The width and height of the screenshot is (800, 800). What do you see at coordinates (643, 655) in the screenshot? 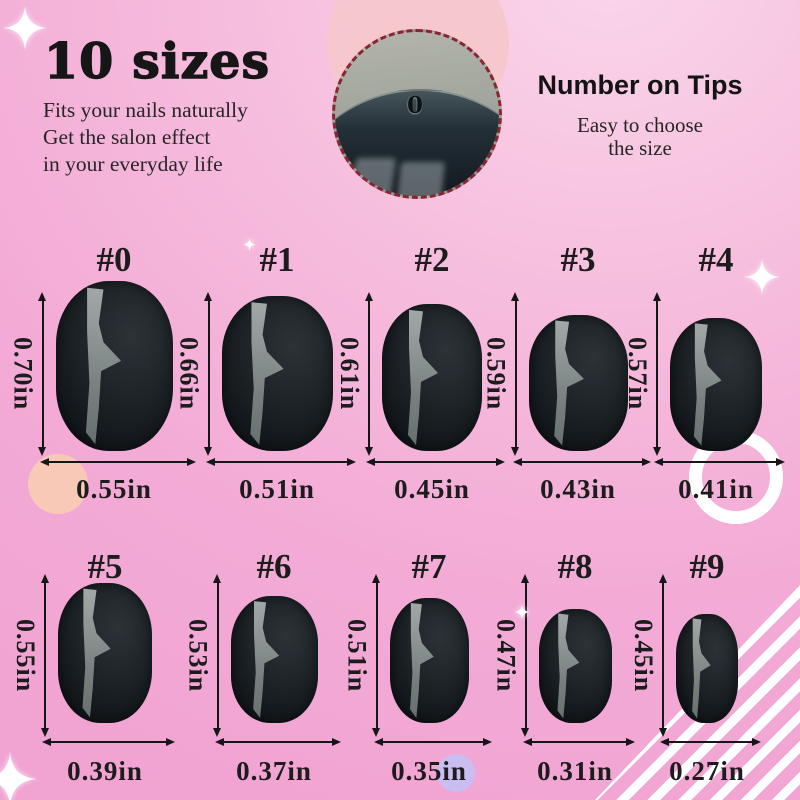
I see `height-value: 0.45in` at bounding box center [643, 655].